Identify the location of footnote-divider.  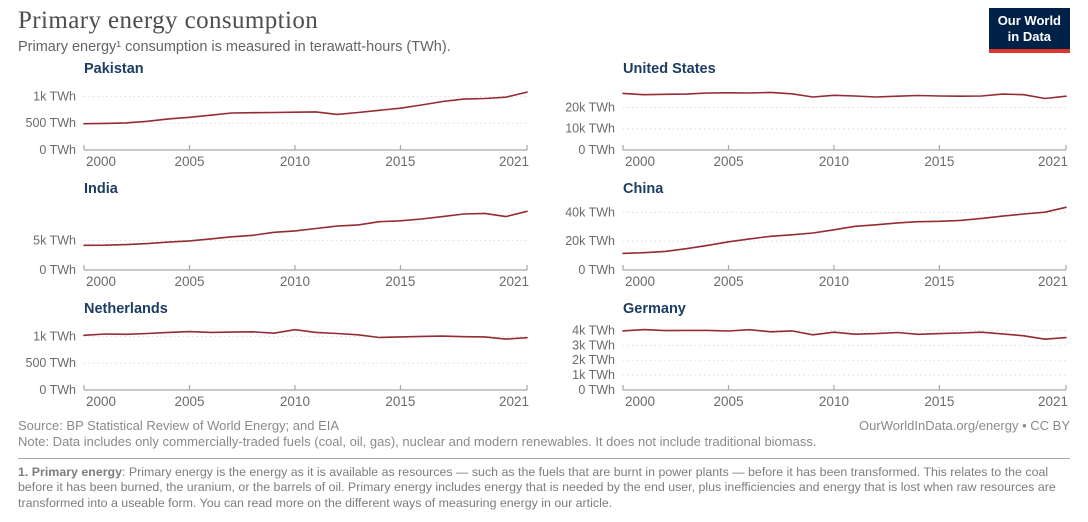
(544, 458).